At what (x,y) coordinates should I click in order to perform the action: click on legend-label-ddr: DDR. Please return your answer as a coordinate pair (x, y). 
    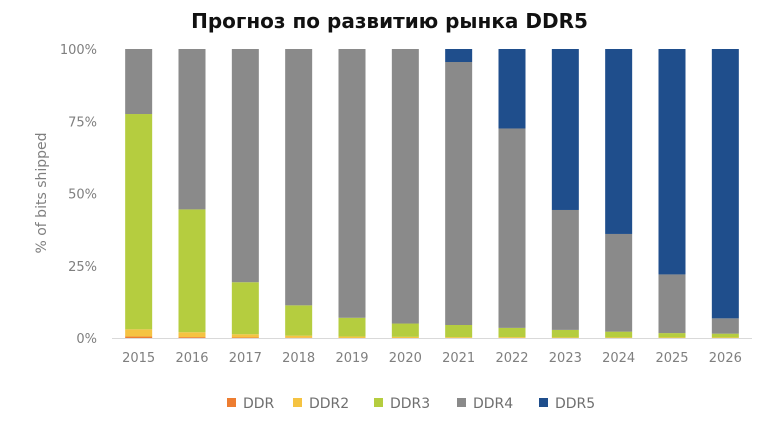
    Looking at the image, I should click on (259, 404).